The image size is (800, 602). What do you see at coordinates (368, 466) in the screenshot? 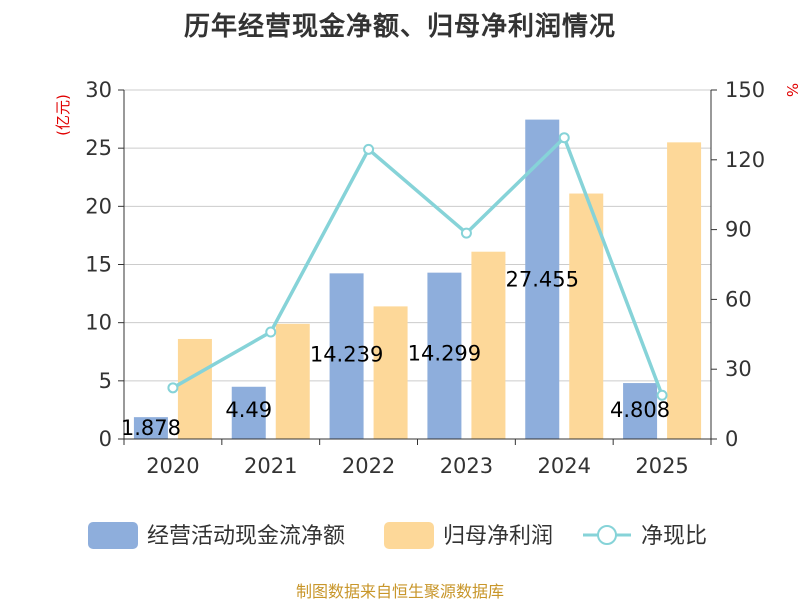
I see `x-tick-label: 2022` at bounding box center [368, 466].